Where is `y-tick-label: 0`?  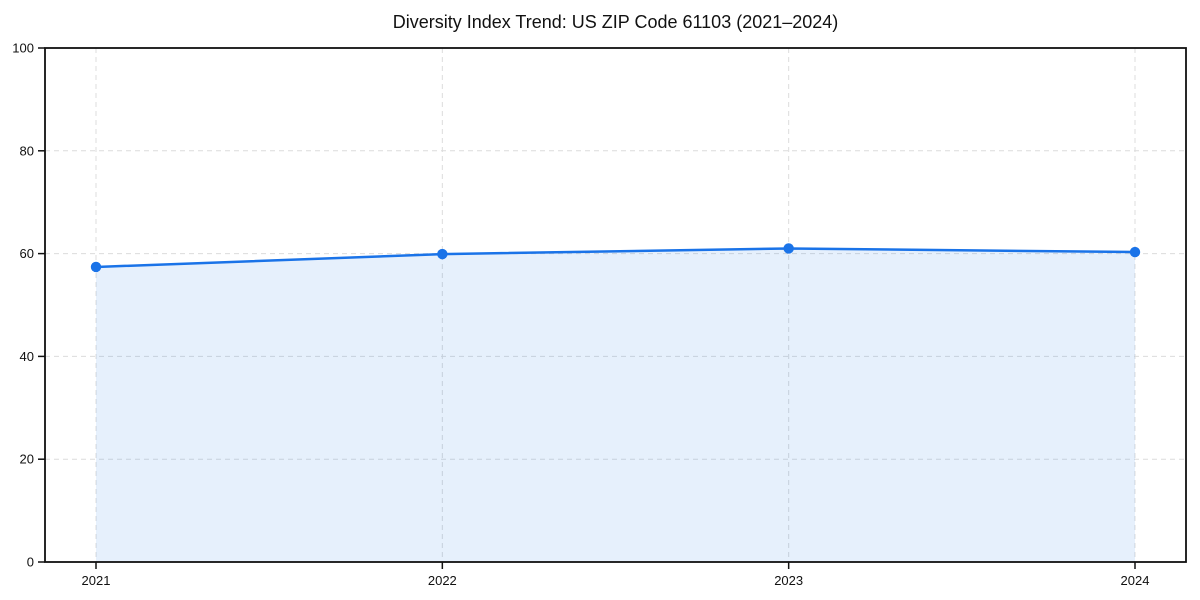
y-tick-label: 0 is located at coordinates (30, 562).